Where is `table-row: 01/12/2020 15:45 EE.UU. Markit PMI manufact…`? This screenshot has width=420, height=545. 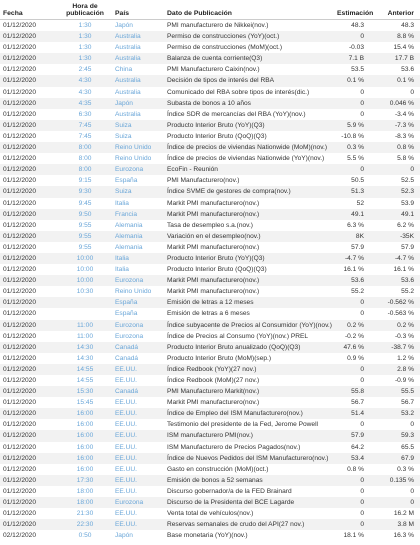
table-row: 01/12/2020 15:45 EE.UU. Markit PMI manufact… is located at coordinates (210, 402).